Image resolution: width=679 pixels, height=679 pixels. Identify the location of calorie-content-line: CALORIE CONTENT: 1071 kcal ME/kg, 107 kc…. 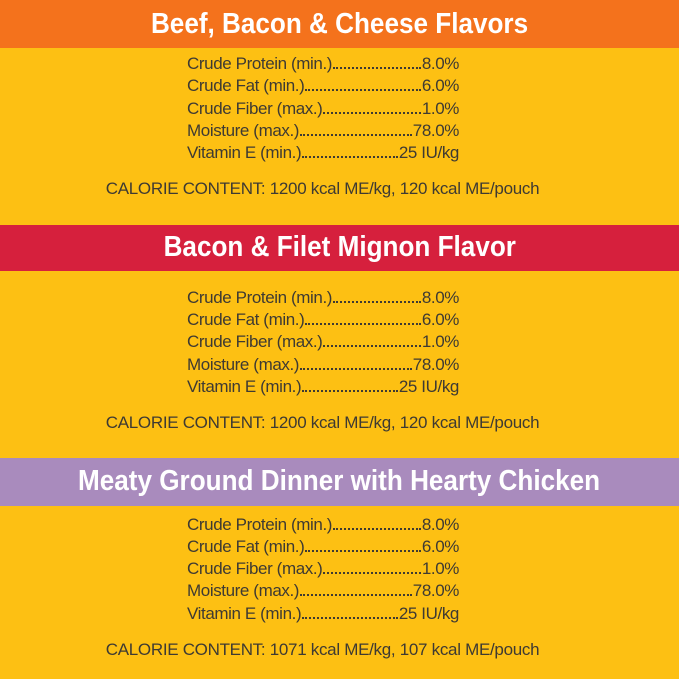
(322, 650).